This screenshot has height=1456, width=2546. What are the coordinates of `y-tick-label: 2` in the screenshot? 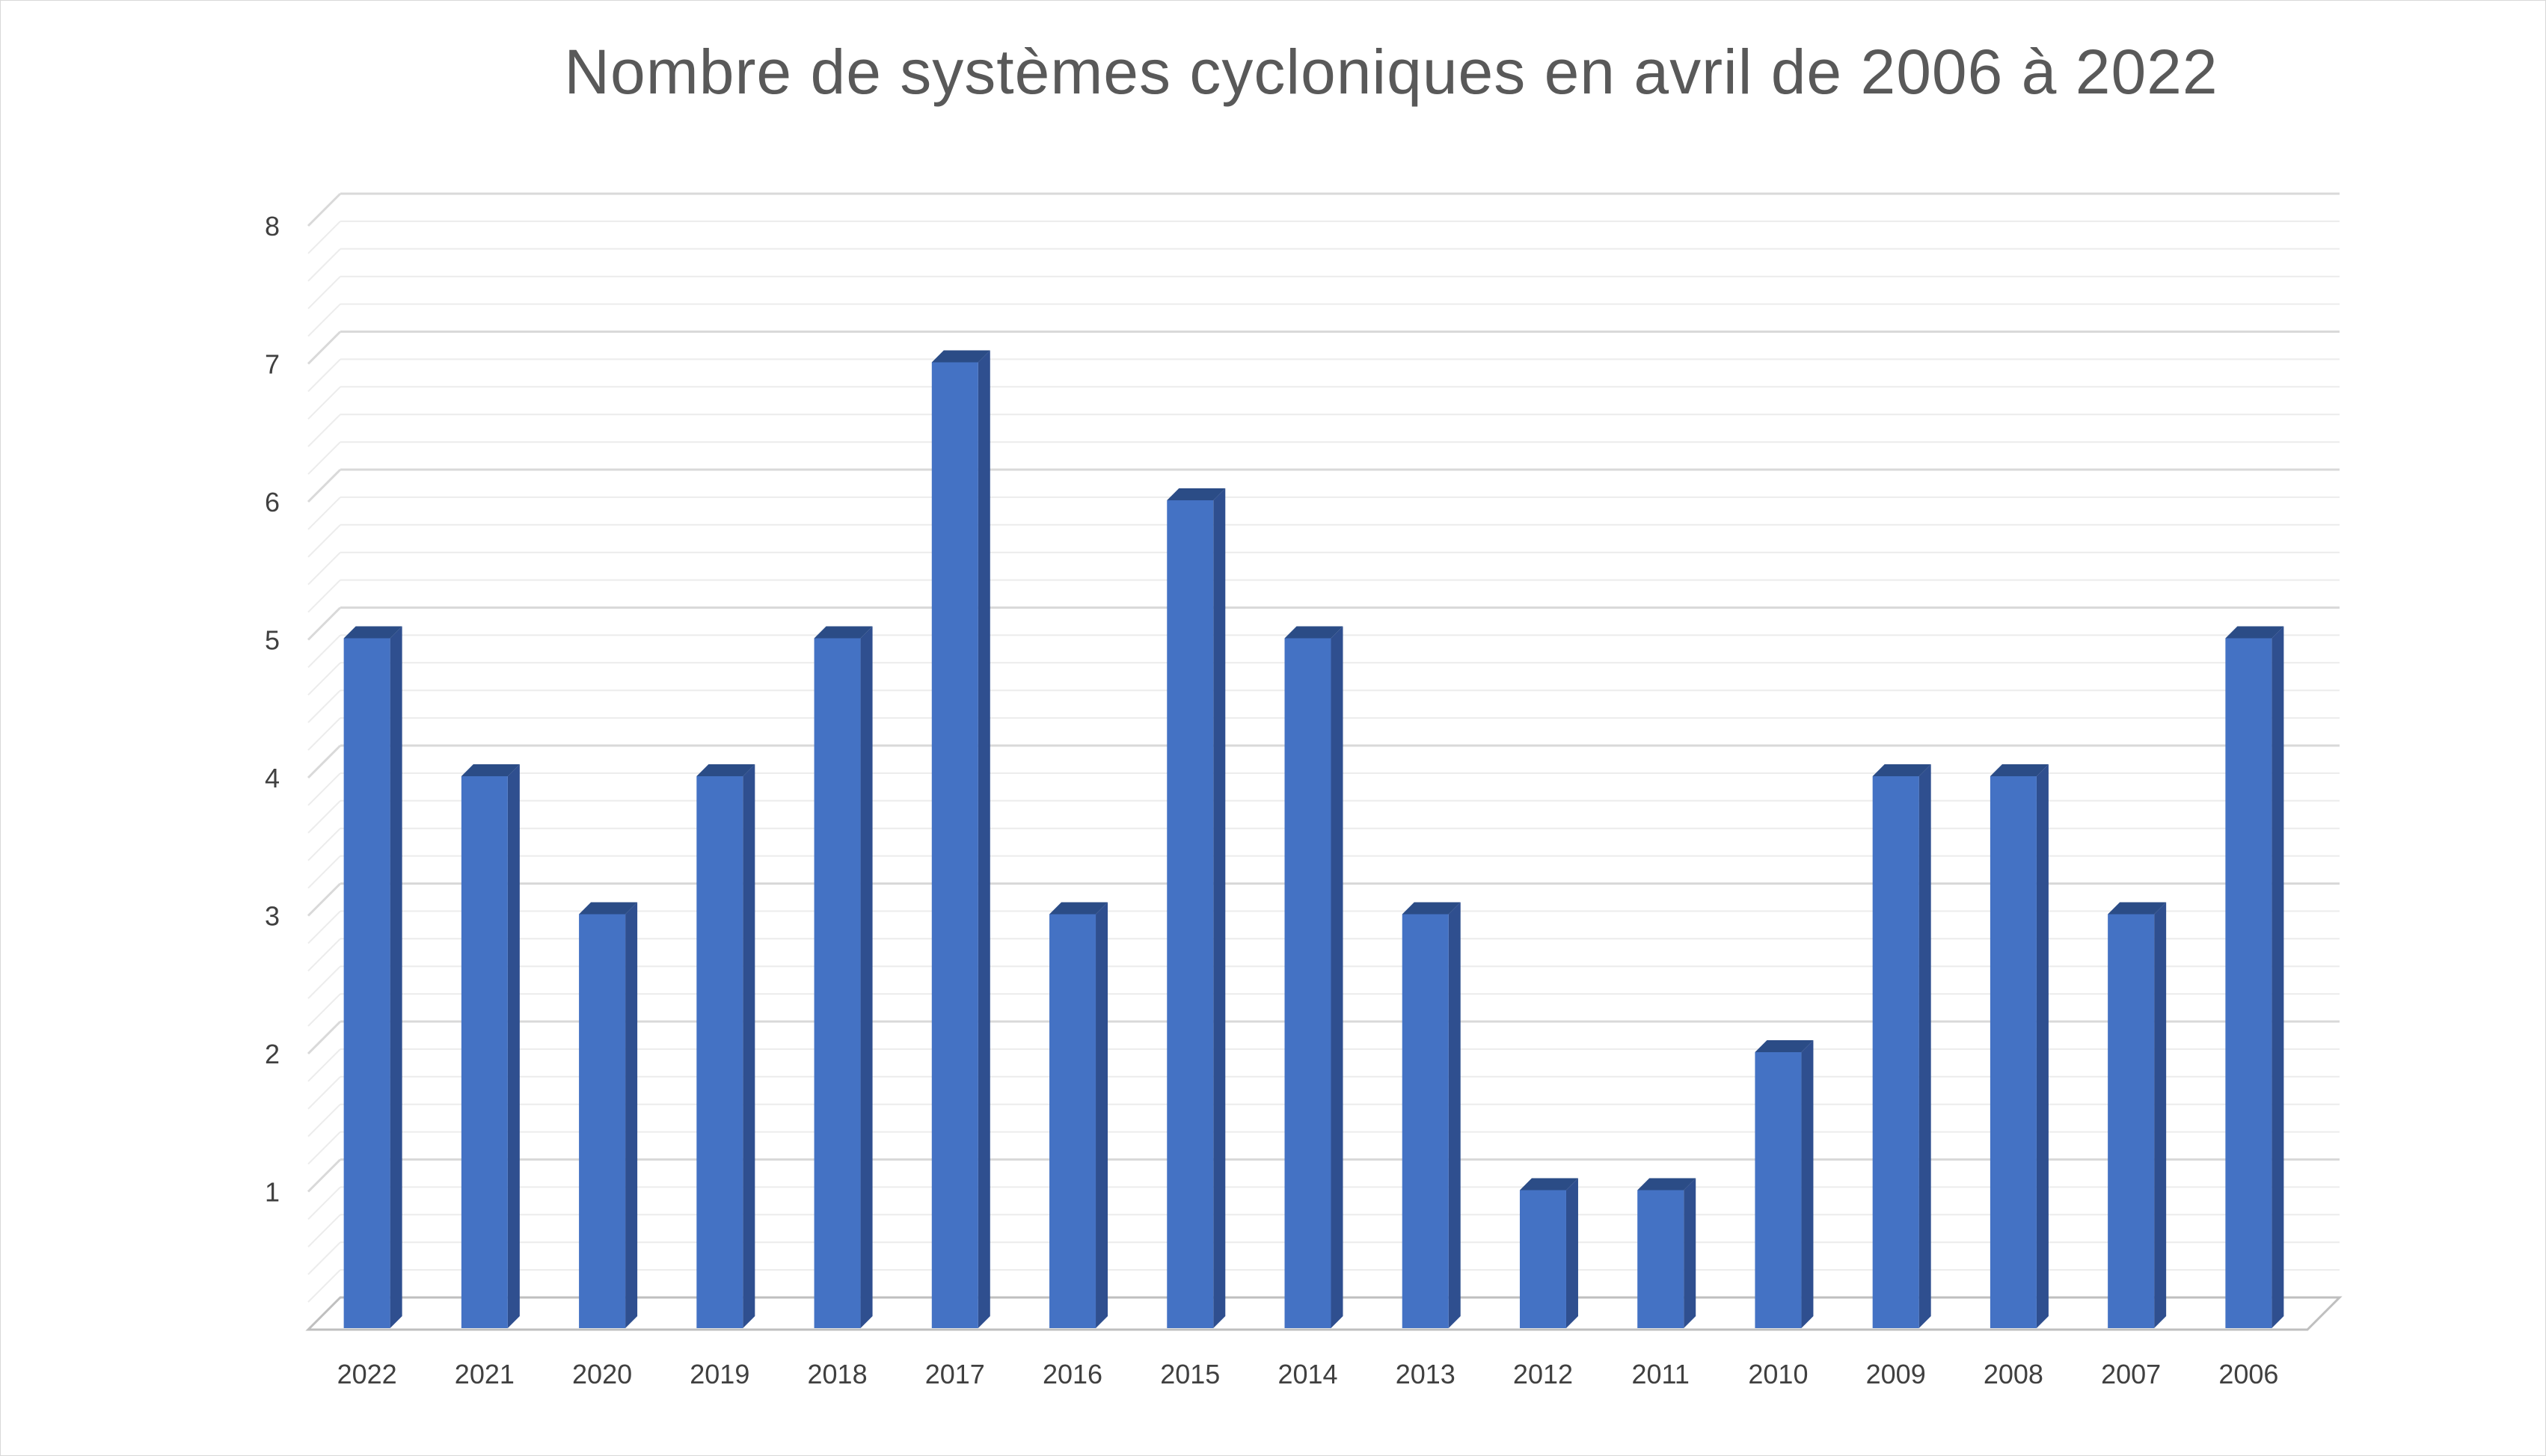 It's located at (272, 1054).